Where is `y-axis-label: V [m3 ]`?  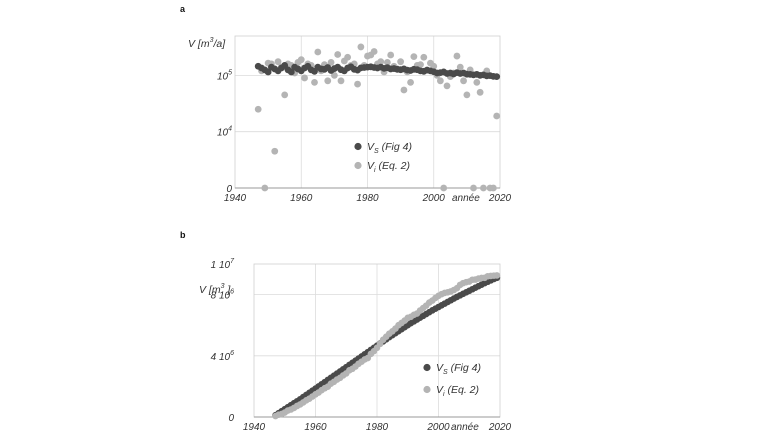 y-axis-label: V [m3 ] is located at coordinates (215, 289).